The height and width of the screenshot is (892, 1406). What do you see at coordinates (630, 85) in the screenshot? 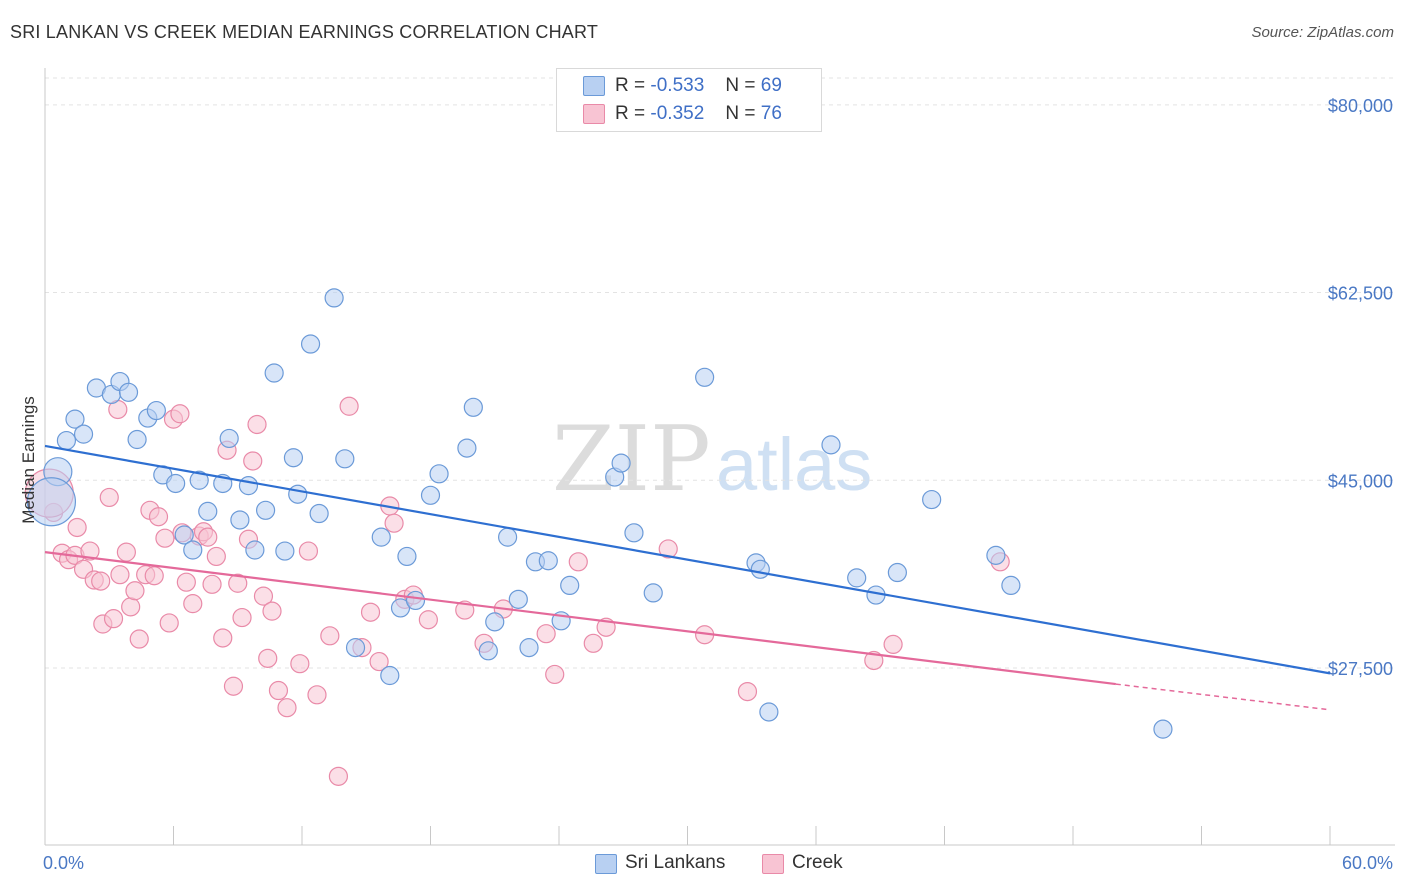
I see `legend-r-label: R =` at bounding box center [630, 85].